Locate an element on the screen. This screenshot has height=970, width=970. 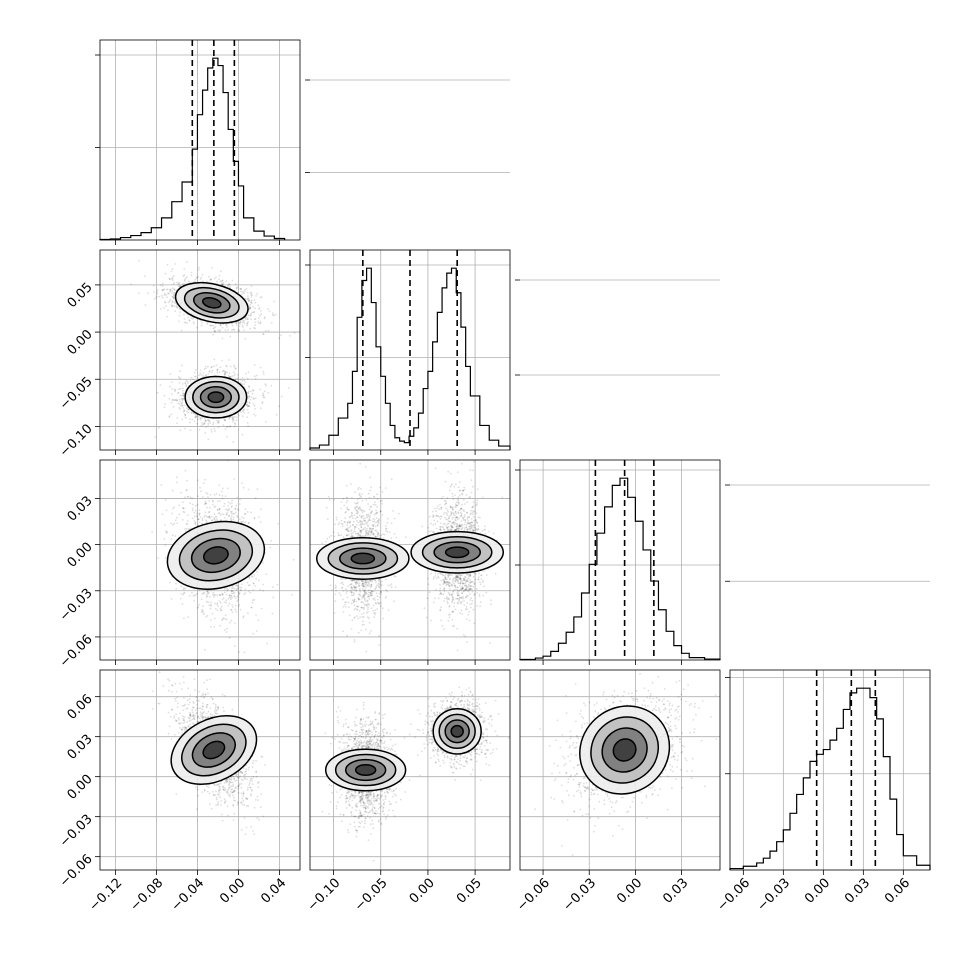
xtick-label-col2-2: 0.00 is located at coordinates (629, 891).